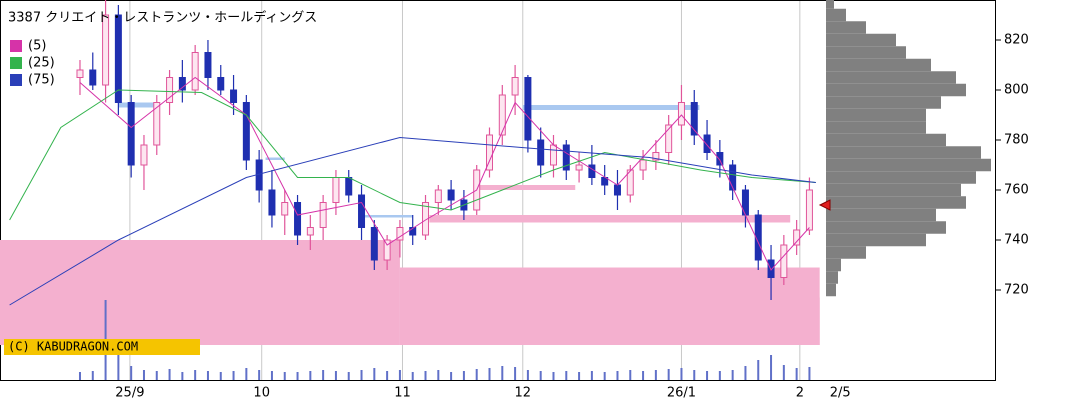 The height and width of the screenshot is (413, 1068). I want to click on x-tick-label: 2, so click(800, 393).